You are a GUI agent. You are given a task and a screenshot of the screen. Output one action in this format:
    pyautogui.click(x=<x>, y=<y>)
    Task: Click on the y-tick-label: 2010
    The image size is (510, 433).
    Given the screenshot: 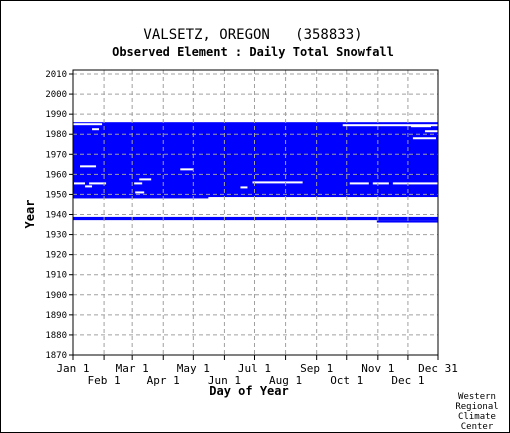 What is the action you would take?
    pyautogui.click(x=56, y=75)
    